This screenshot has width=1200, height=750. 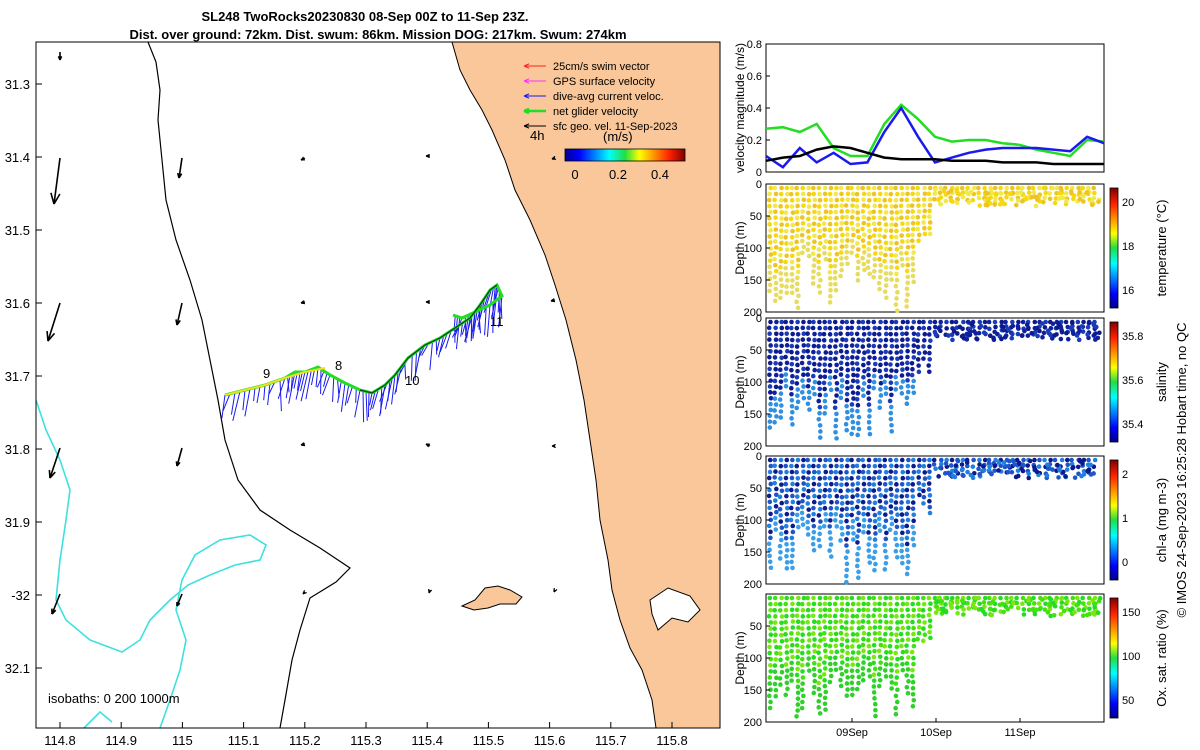 What do you see at coordinates (759, 319) in the screenshot?
I see `profile-ytick-label: 0` at bounding box center [759, 319].